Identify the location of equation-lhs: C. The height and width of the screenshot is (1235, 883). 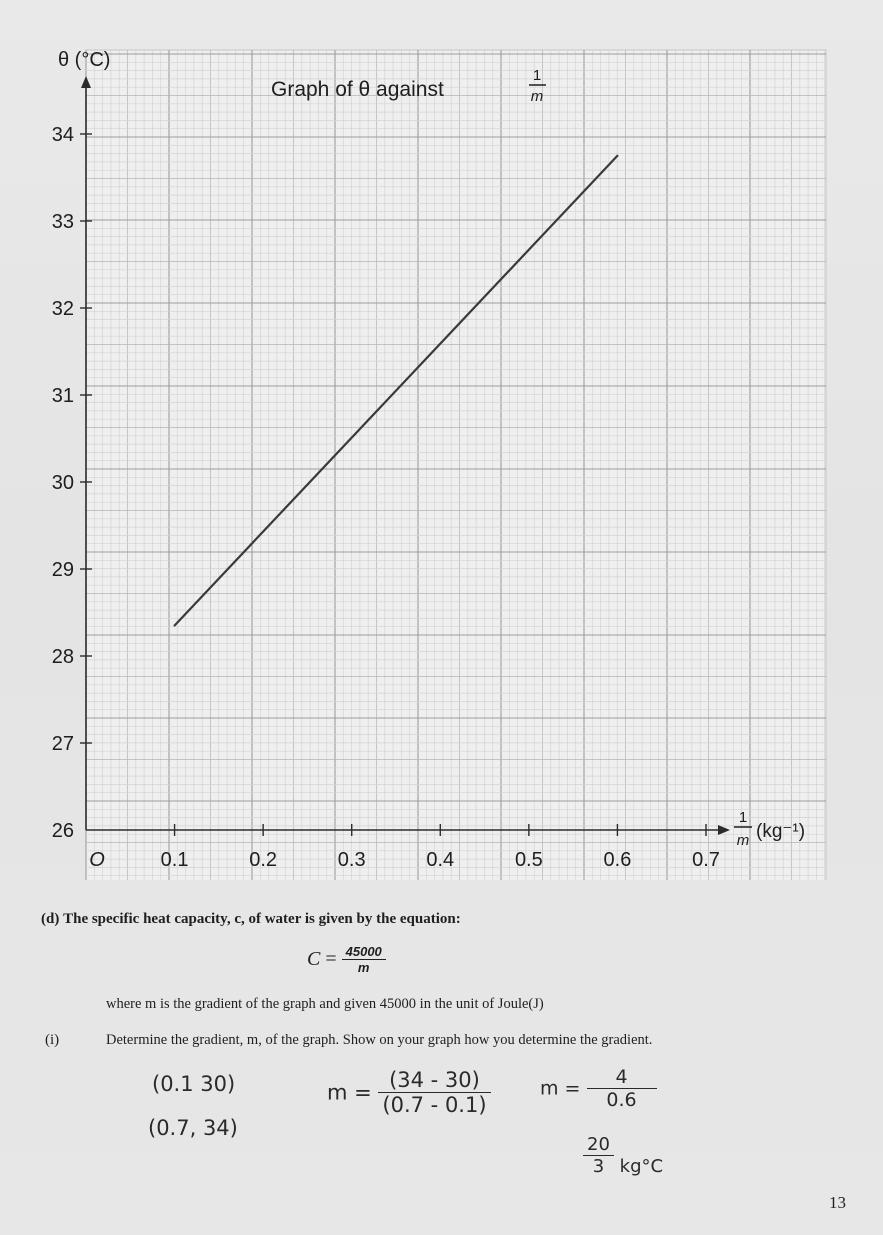
(314, 959).